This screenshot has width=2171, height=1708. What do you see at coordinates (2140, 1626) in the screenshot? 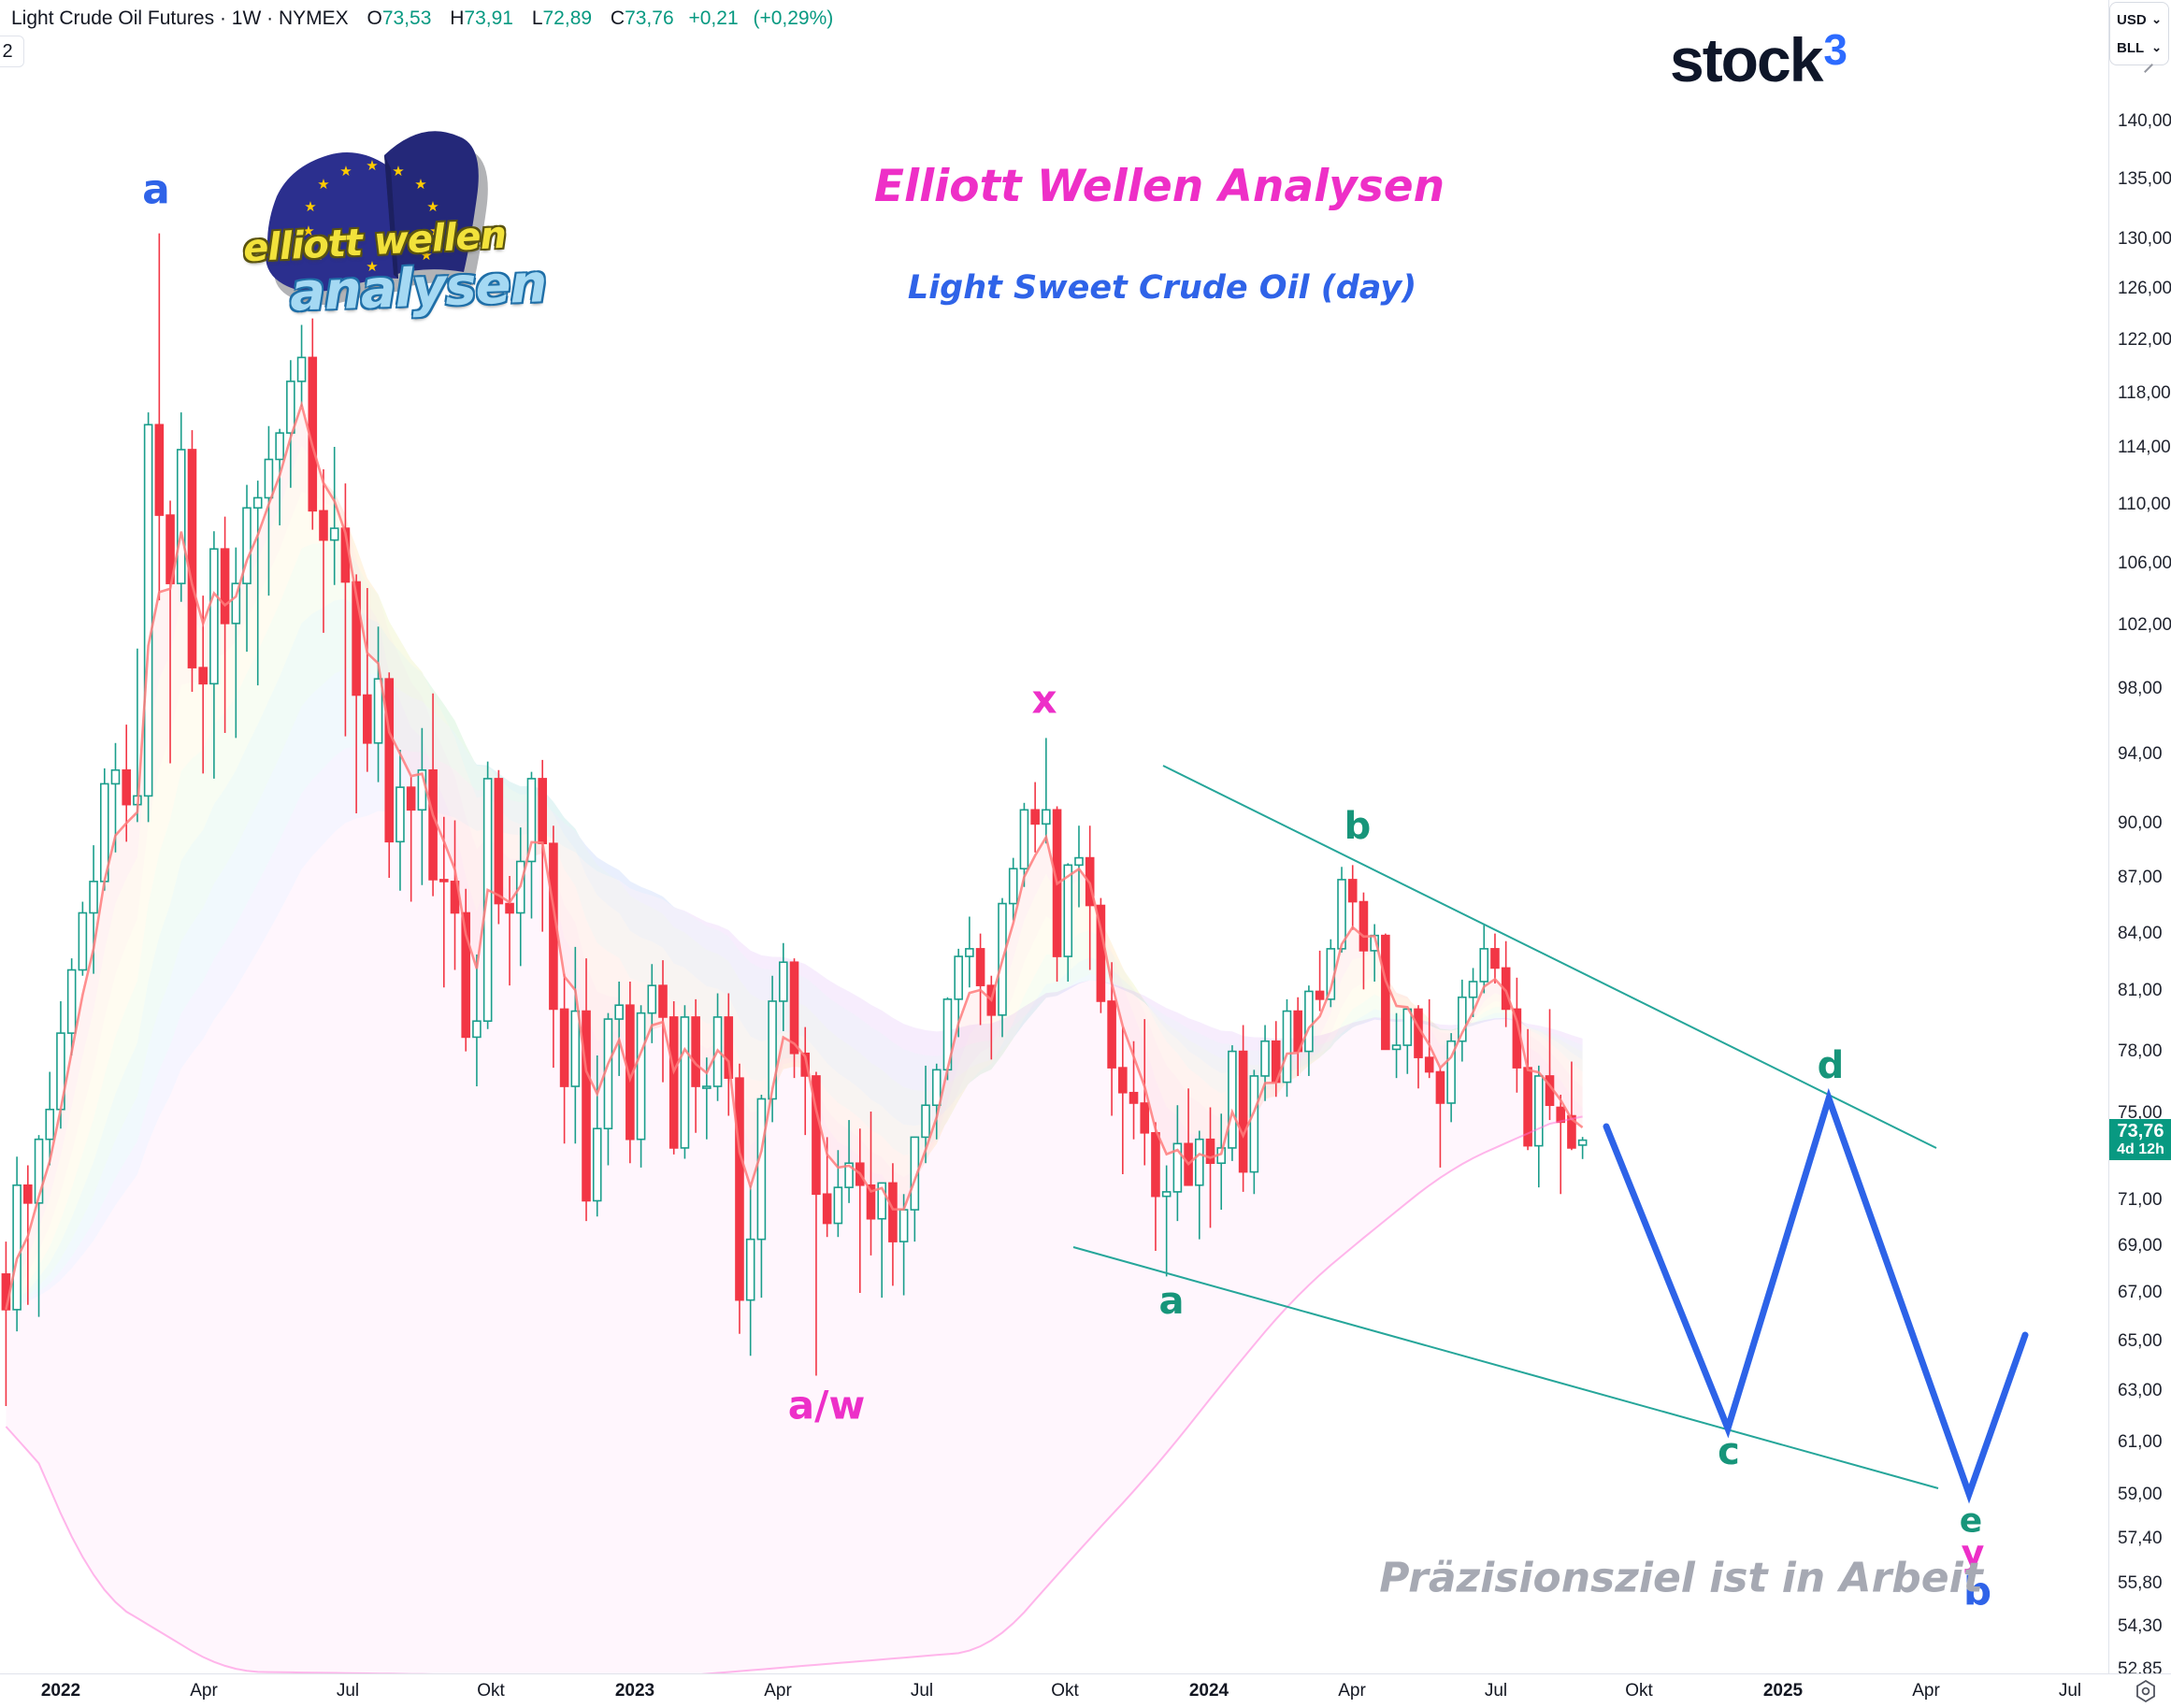
I see `price-tick: 54,30` at bounding box center [2140, 1626].